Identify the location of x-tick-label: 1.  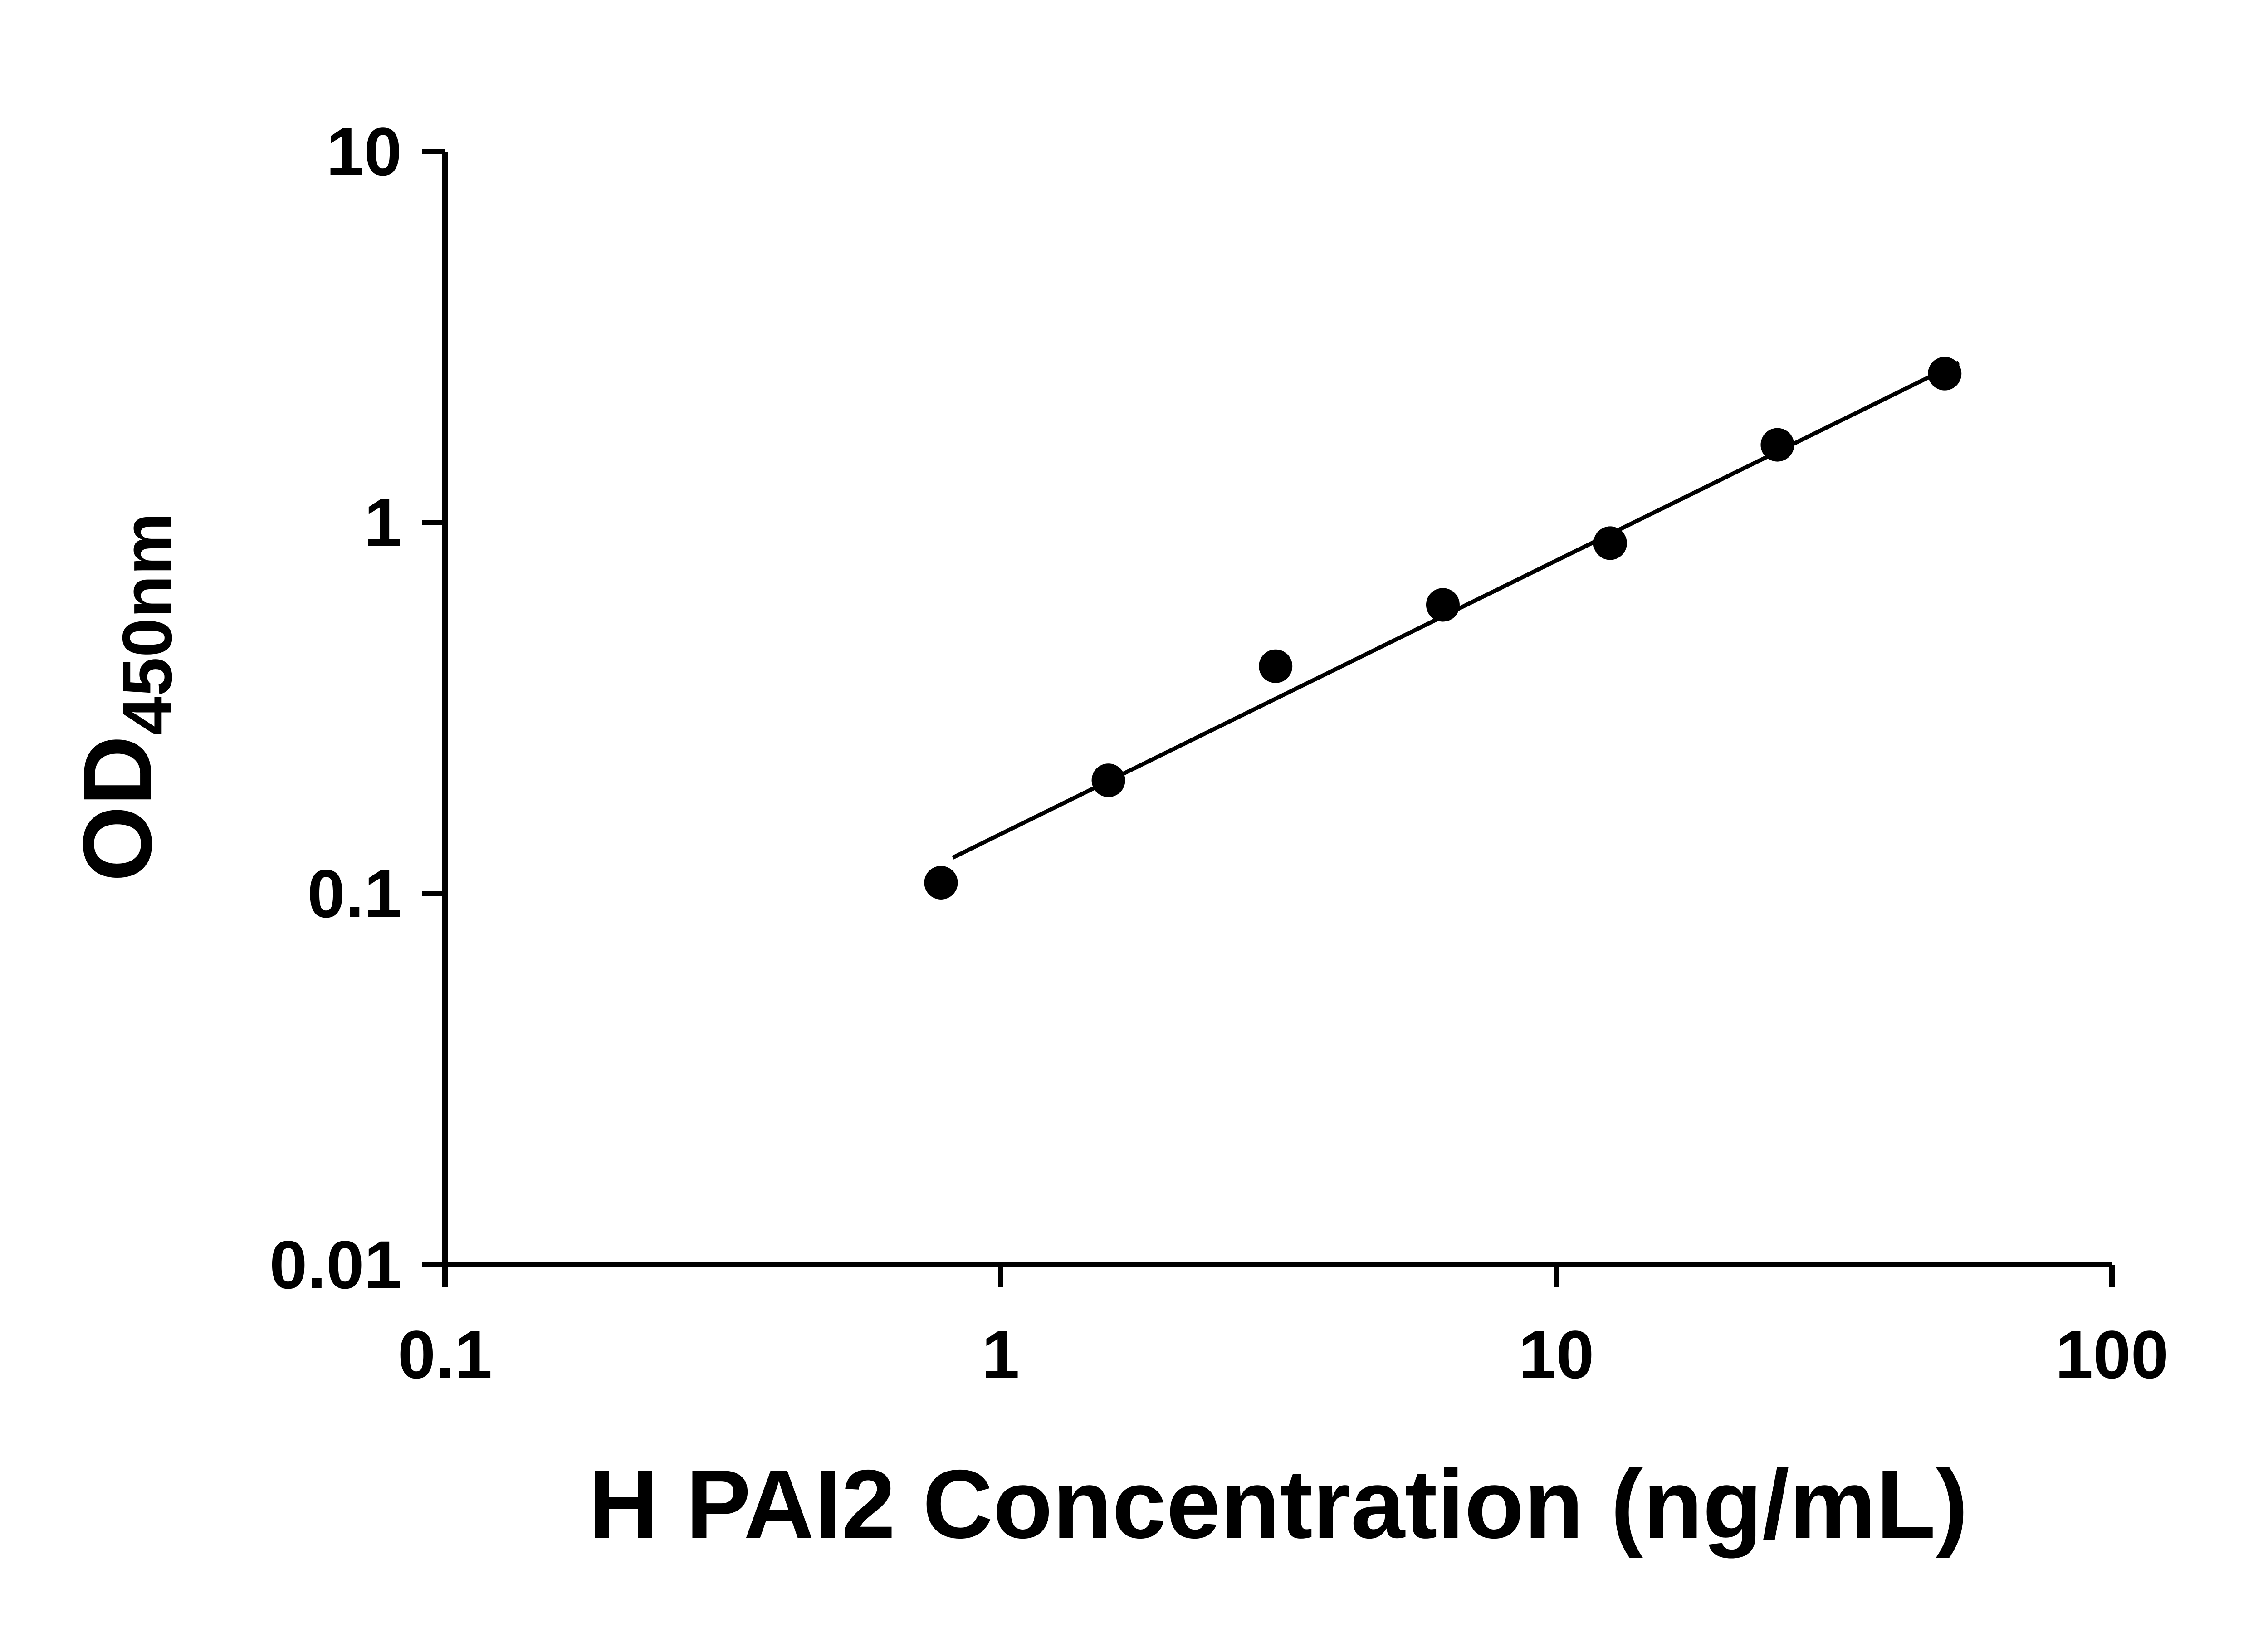
(1000, 1354).